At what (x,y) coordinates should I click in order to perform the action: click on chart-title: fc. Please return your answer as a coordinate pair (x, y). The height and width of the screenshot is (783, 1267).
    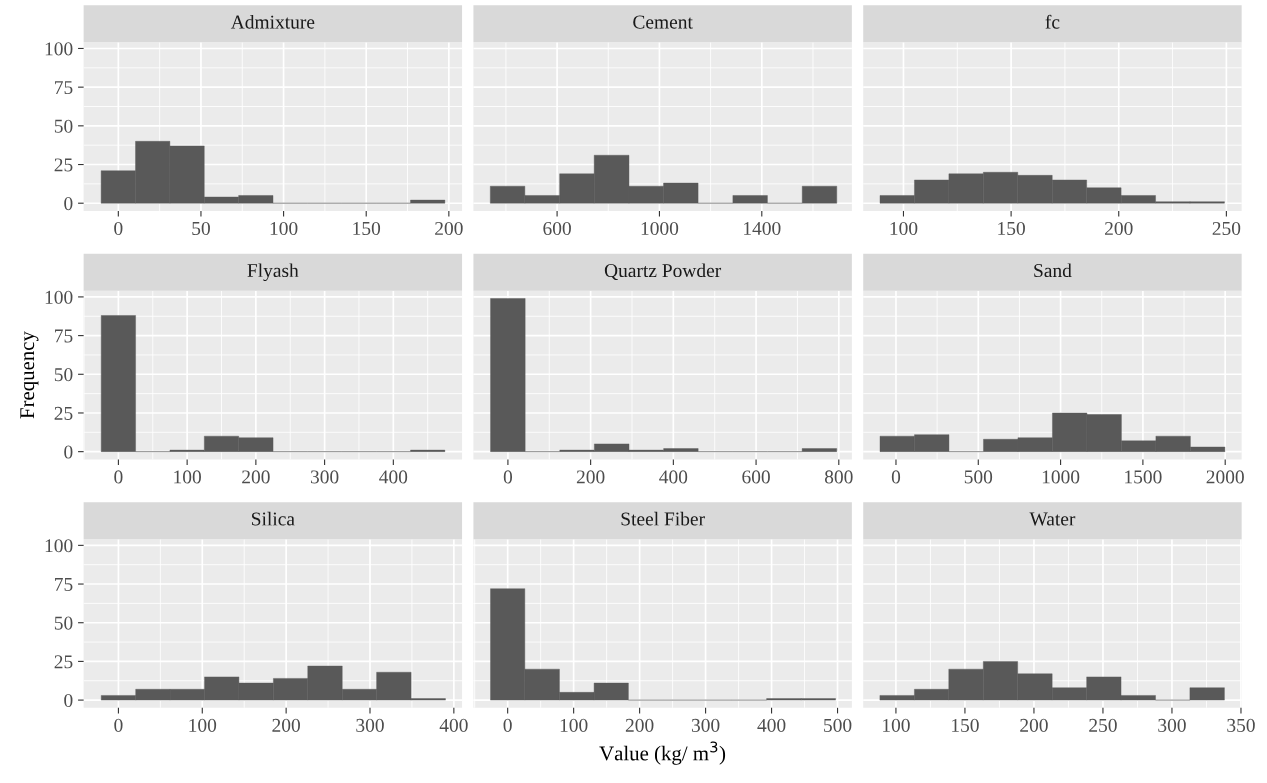
    Looking at the image, I should click on (1052, 21).